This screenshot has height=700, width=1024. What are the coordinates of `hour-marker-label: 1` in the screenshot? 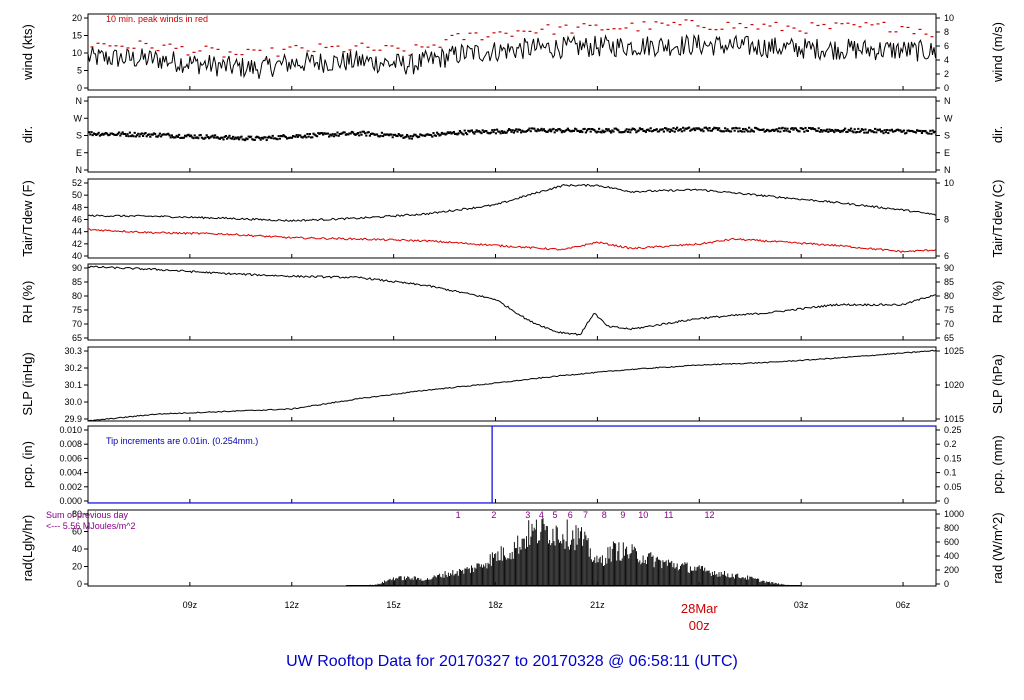 It's located at (458, 515).